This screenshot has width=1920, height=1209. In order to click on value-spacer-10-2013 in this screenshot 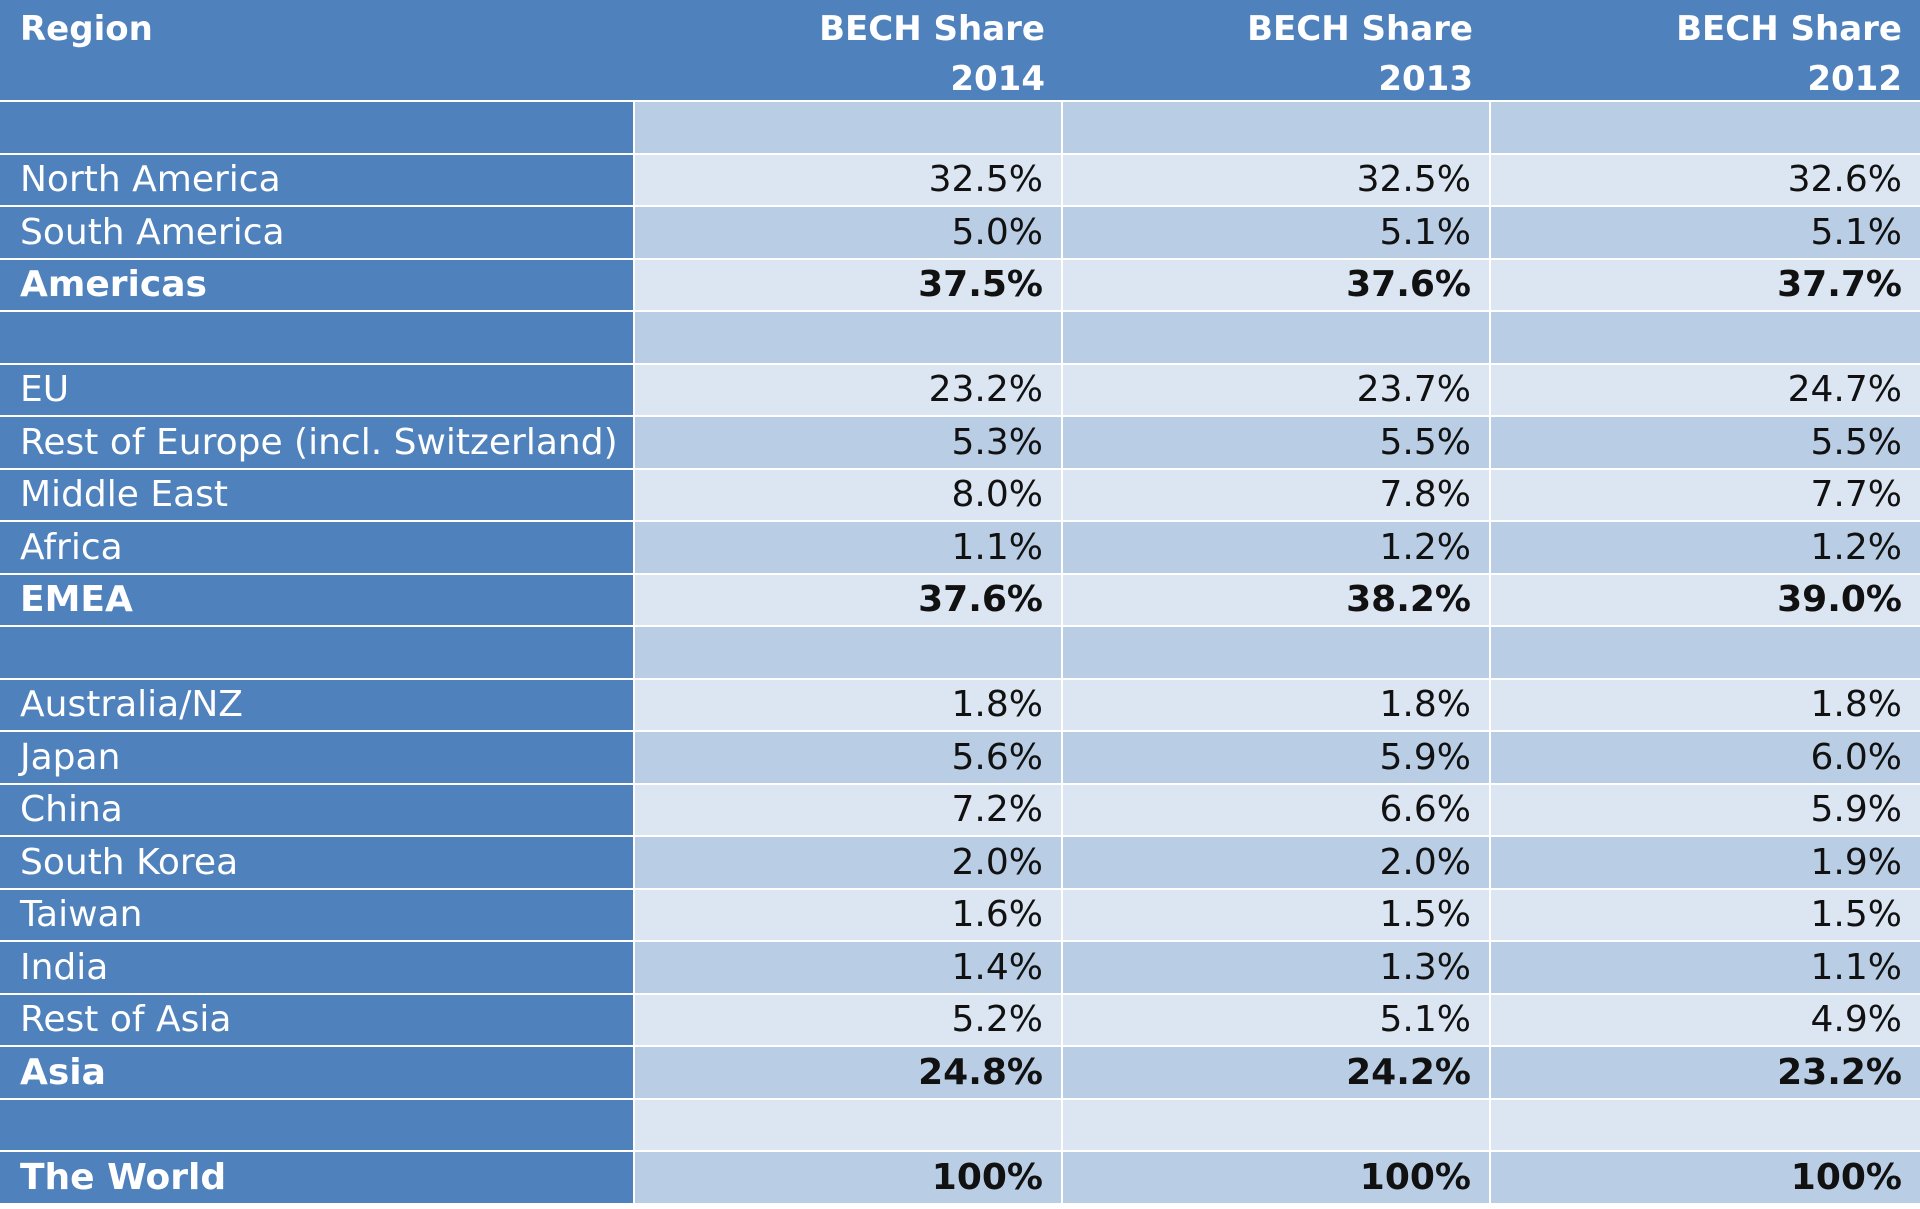, I will do `click(1277, 653)`.